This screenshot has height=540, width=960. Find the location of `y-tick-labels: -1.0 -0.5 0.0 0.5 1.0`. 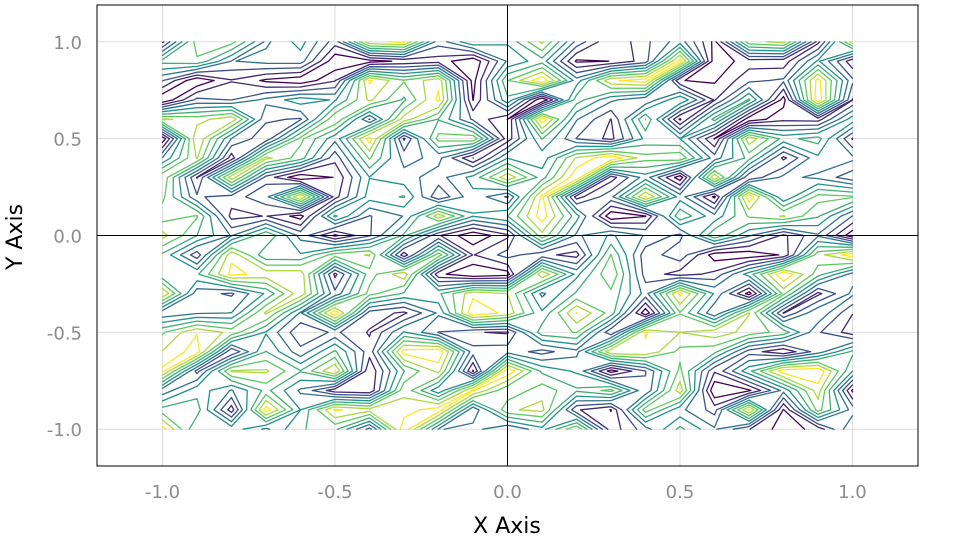

y-tick-labels: -1.0 -0.5 0.0 0.5 1.0 is located at coordinates (64, 237).